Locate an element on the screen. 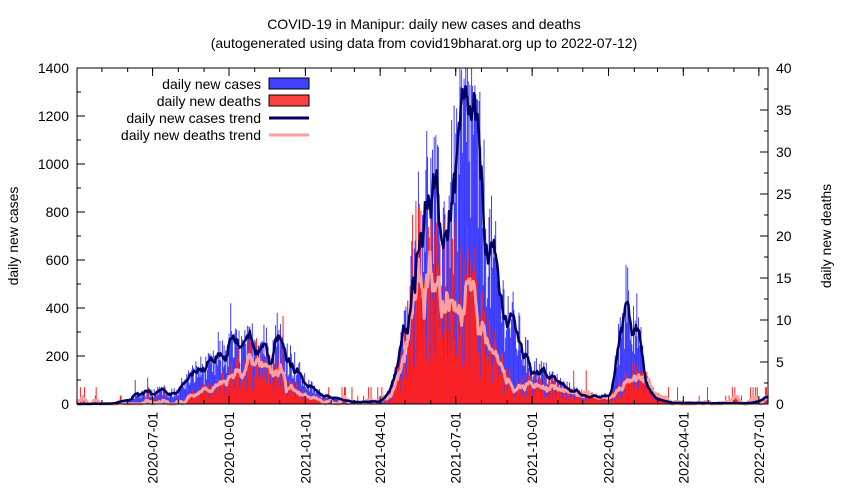 This screenshot has width=850, height=500. legend-label: daily new deaths trend is located at coordinates (191, 135).